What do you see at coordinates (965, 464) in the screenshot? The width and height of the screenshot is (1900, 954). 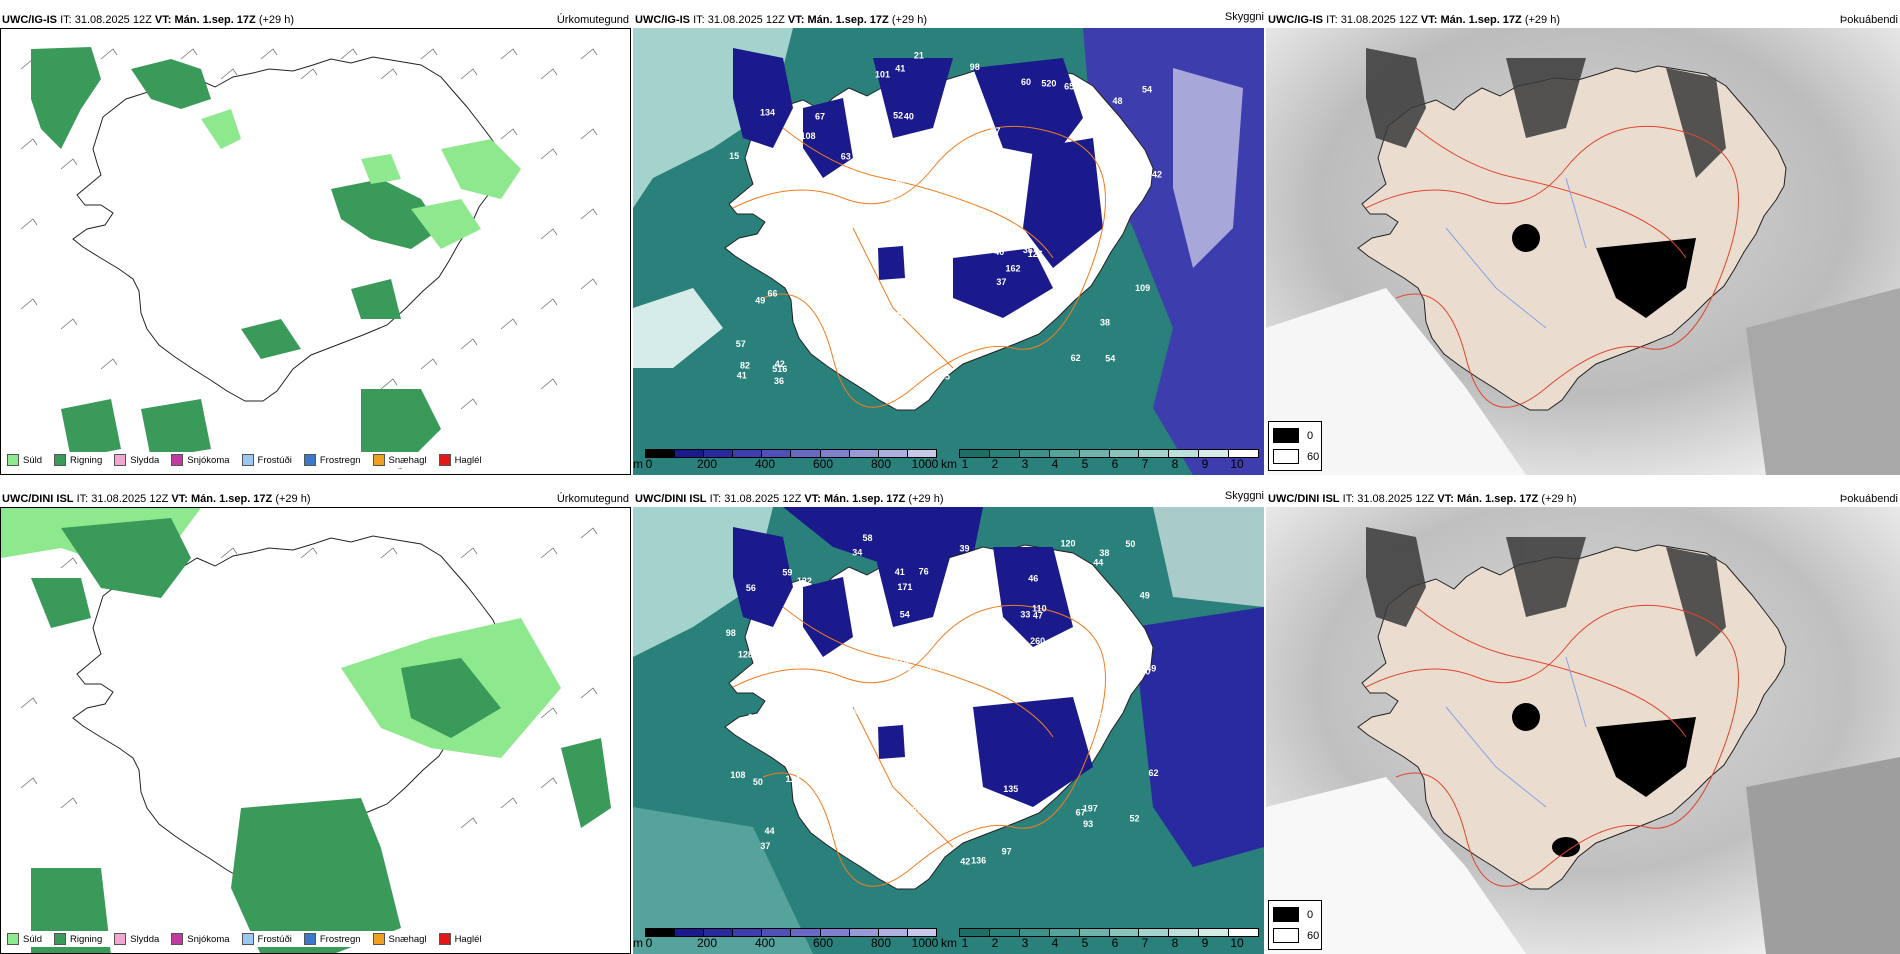 I see `visibility-tick: 1` at bounding box center [965, 464].